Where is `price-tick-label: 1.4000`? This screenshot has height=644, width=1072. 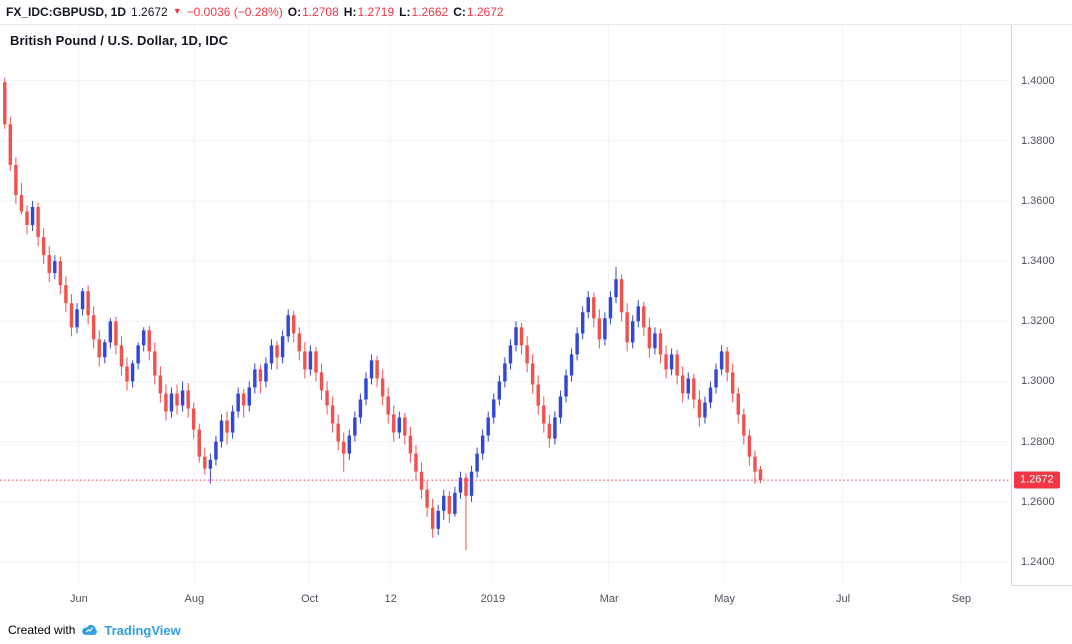
price-tick-label: 1.4000 is located at coordinates (1038, 80).